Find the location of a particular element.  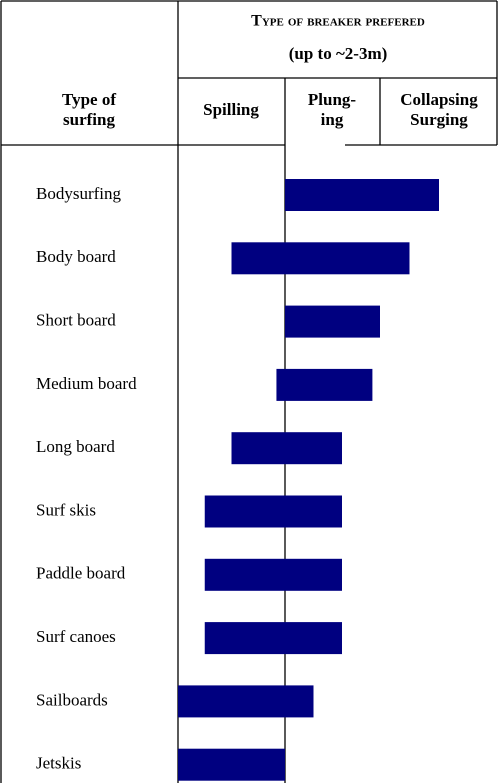

row-label: Long board is located at coordinates (75, 446).